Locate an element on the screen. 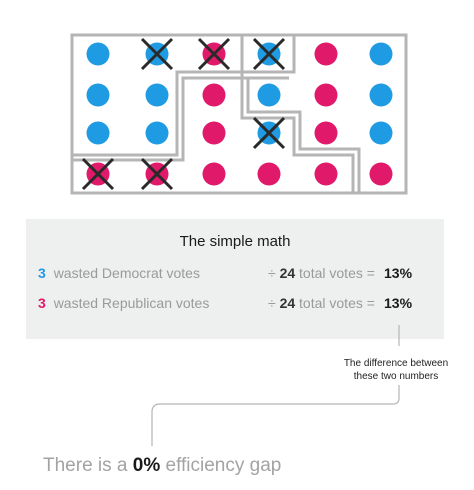  callout-text: The difference between these two numbers is located at coordinates (396, 370).